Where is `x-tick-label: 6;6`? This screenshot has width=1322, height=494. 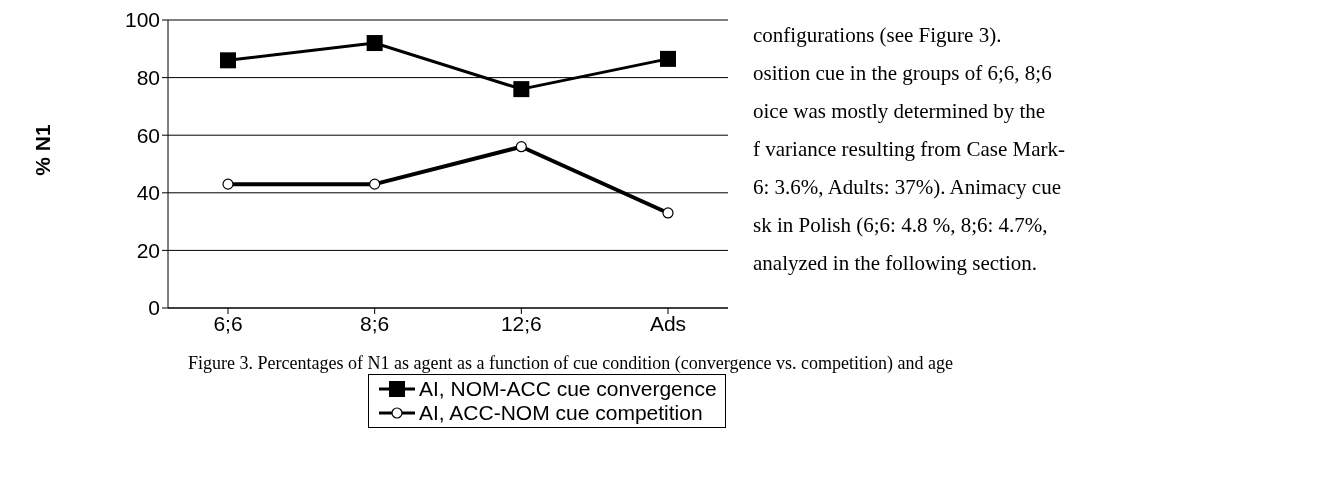 x-tick-label: 6;6 is located at coordinates (228, 323).